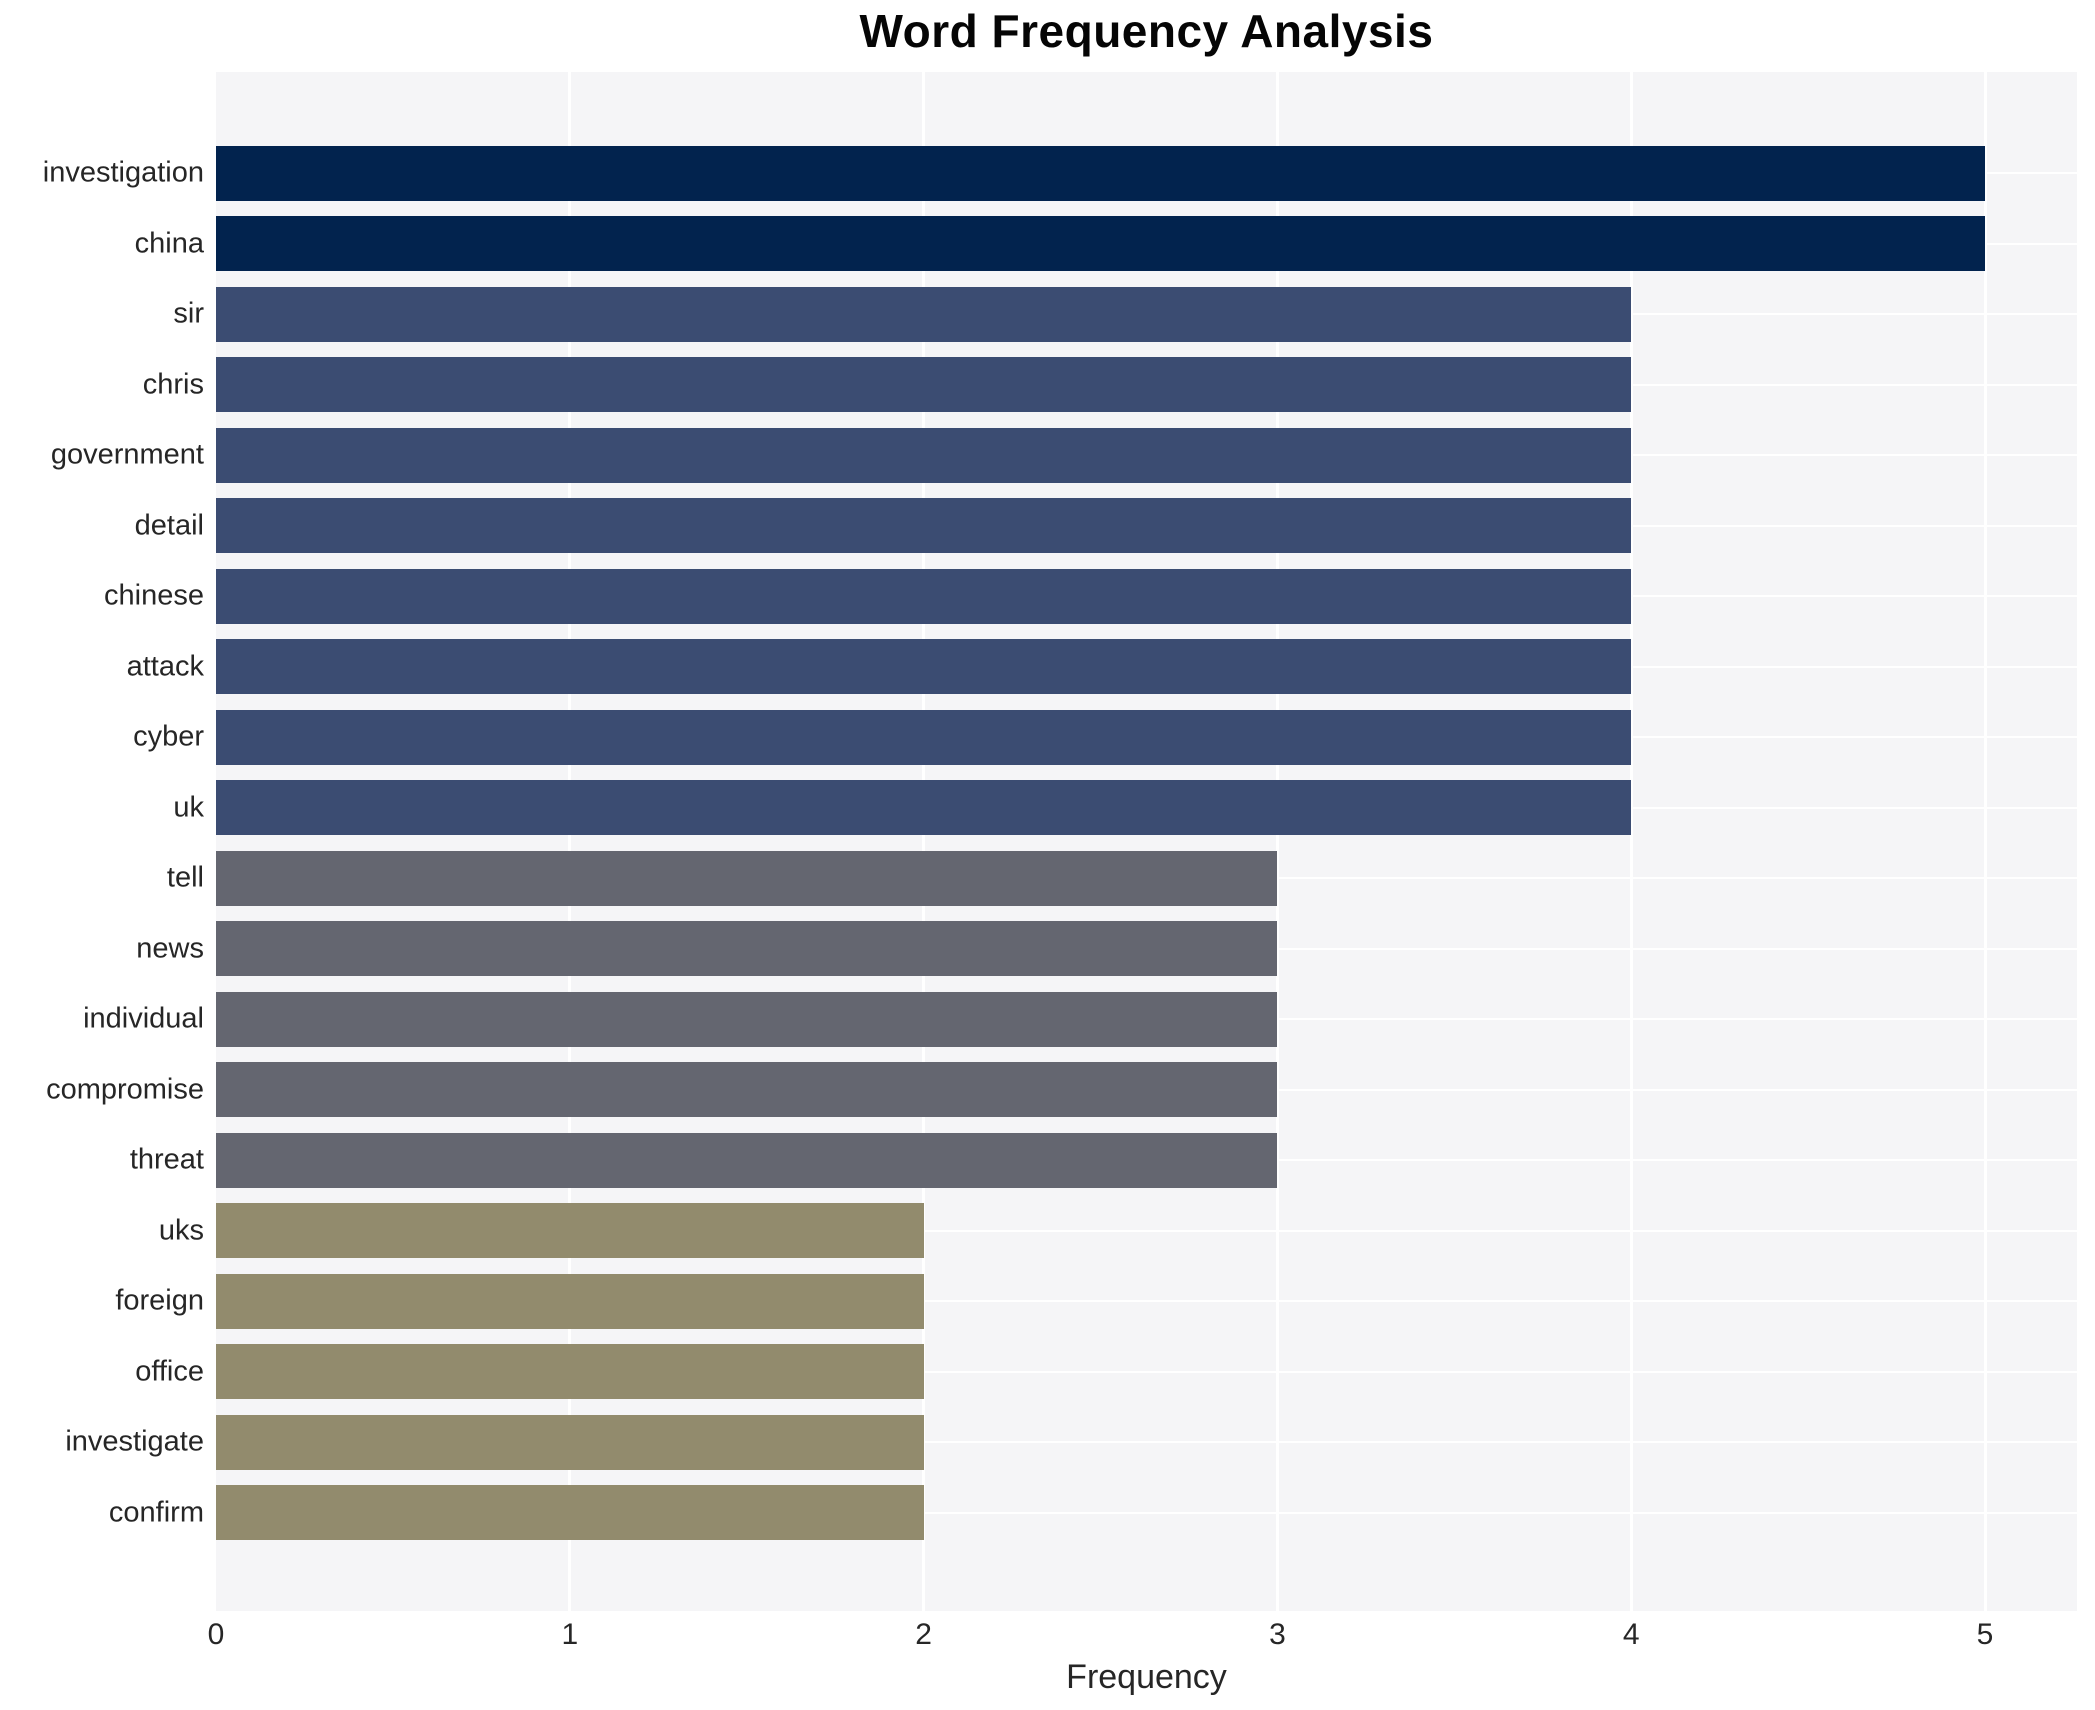 The width and height of the screenshot is (2095, 1710). What do you see at coordinates (1146, 1677) in the screenshot?
I see `x-axis-title: Frequency` at bounding box center [1146, 1677].